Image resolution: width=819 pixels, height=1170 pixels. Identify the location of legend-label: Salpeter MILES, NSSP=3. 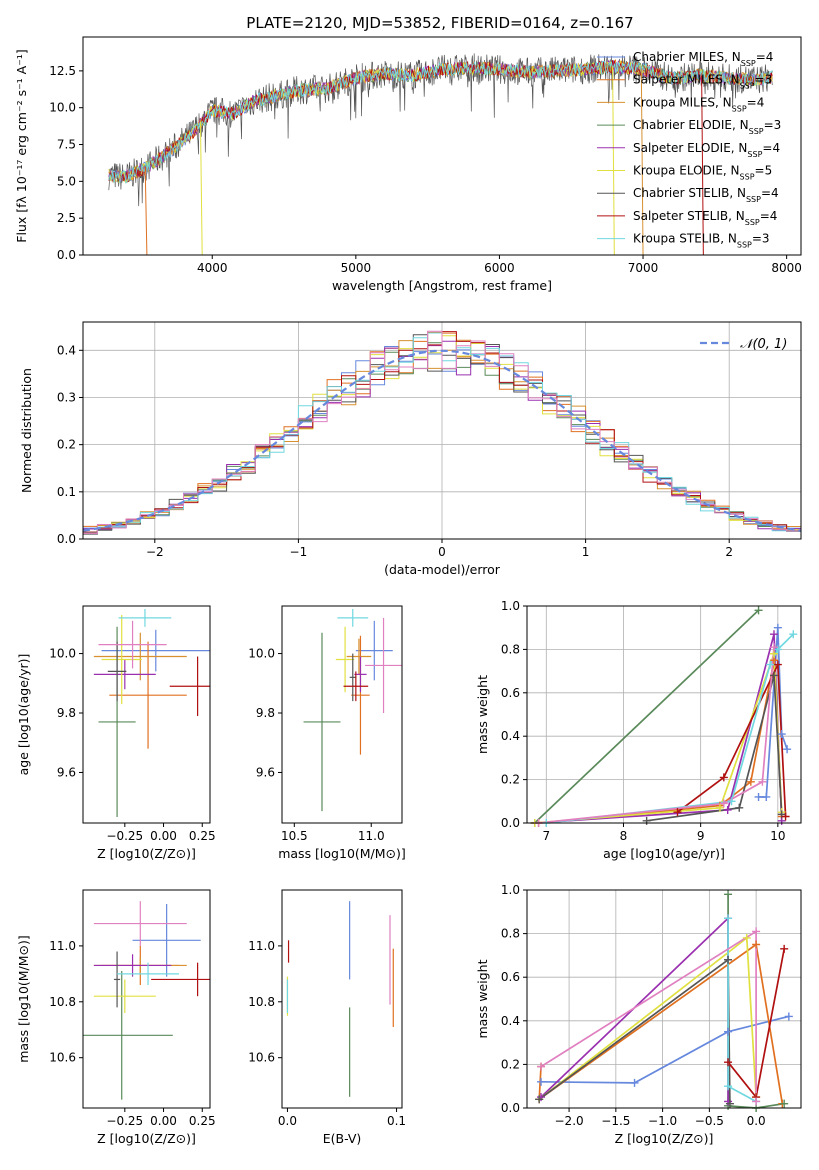
(702, 82).